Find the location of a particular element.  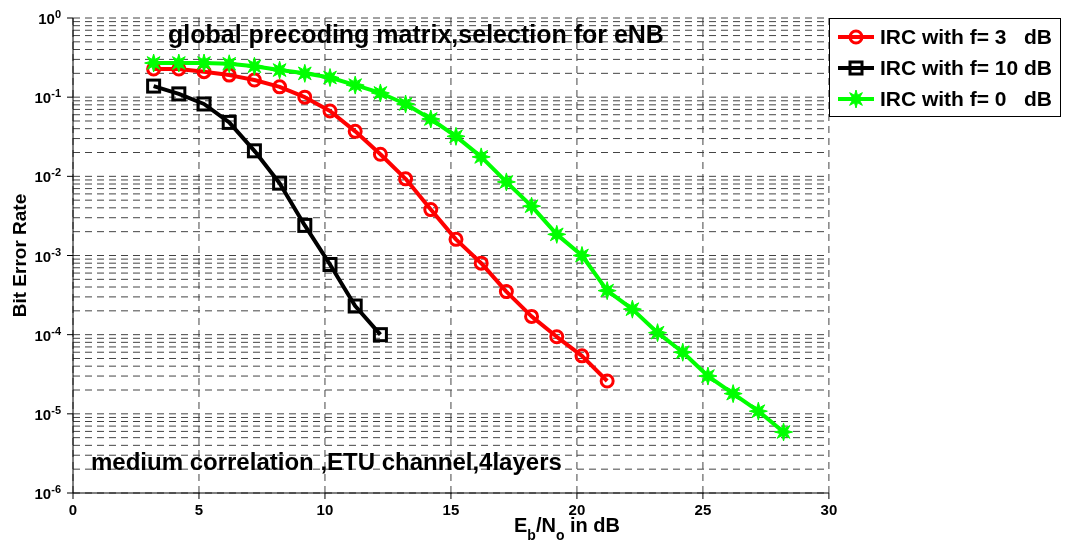

y-tick-label: 10$^{-2}$ is located at coordinates (47, 176).